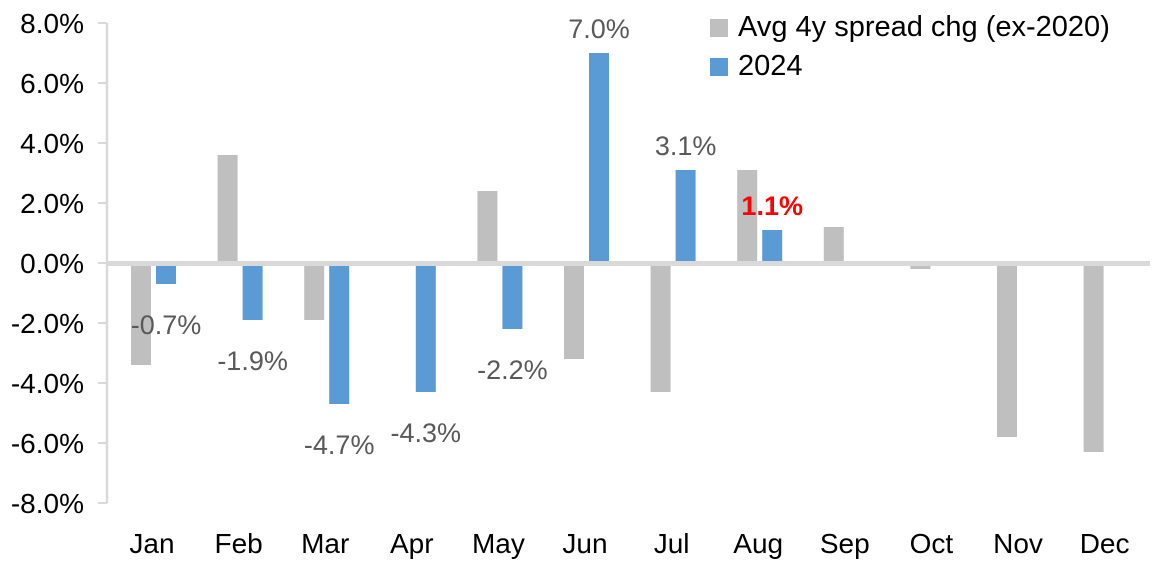 Image resolution: width=1152 pixels, height=570 pixels. What do you see at coordinates (498, 543) in the screenshot?
I see `x-axis-label-may: May` at bounding box center [498, 543].